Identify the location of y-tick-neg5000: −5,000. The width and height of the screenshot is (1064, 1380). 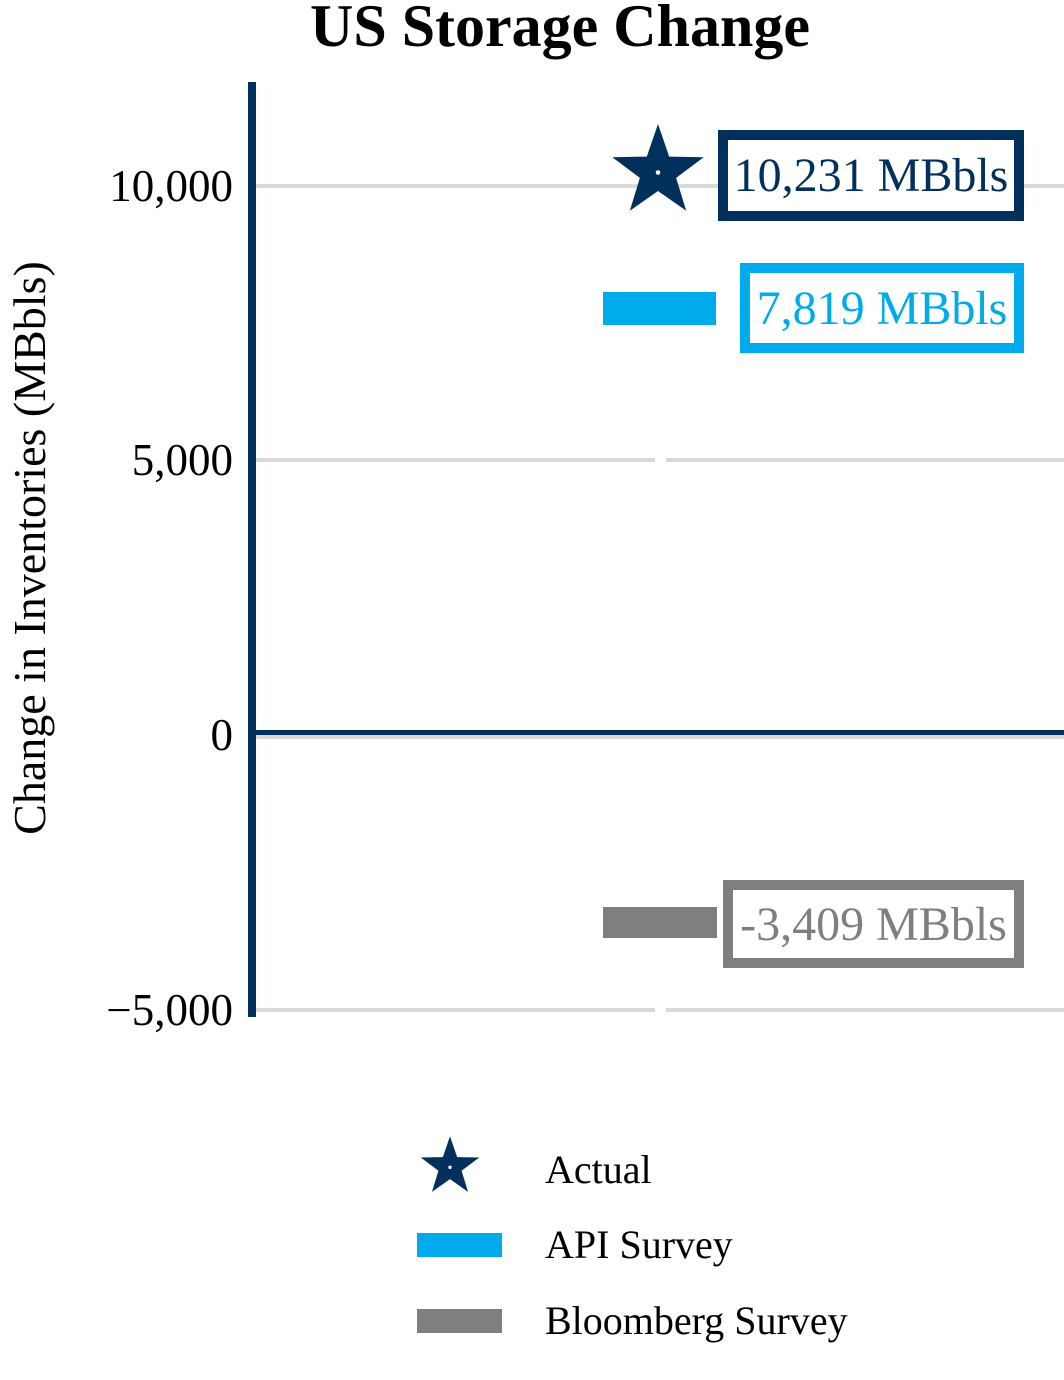
(169, 1010).